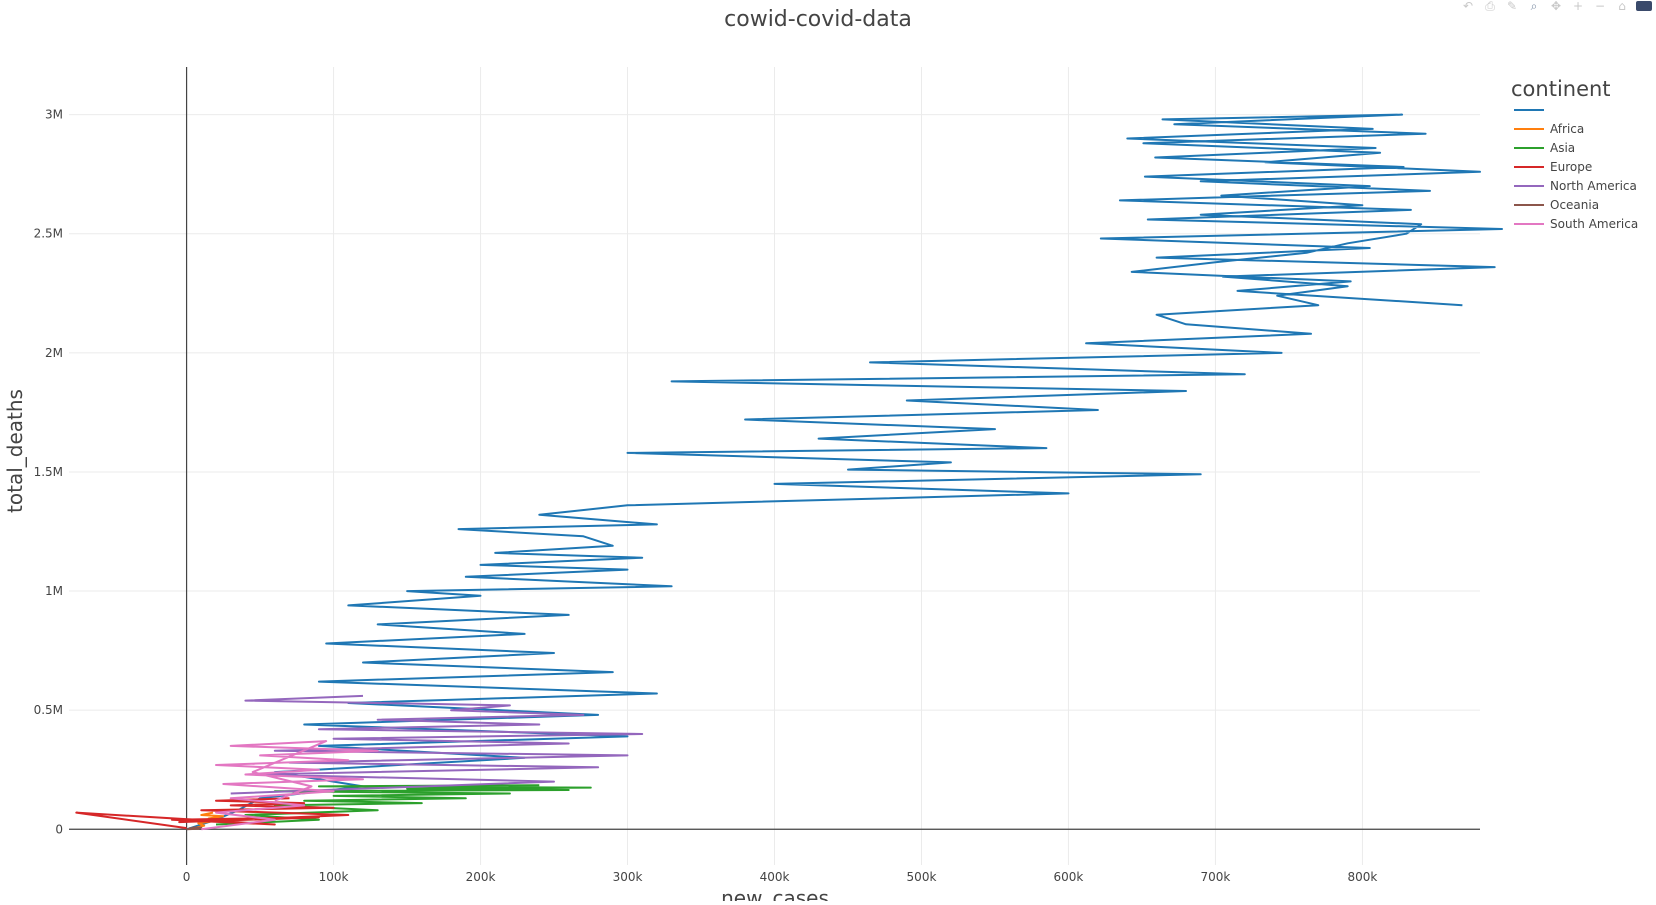  What do you see at coordinates (1512, 6) in the screenshot?
I see `edit-chart-icon: ✎` at bounding box center [1512, 6].